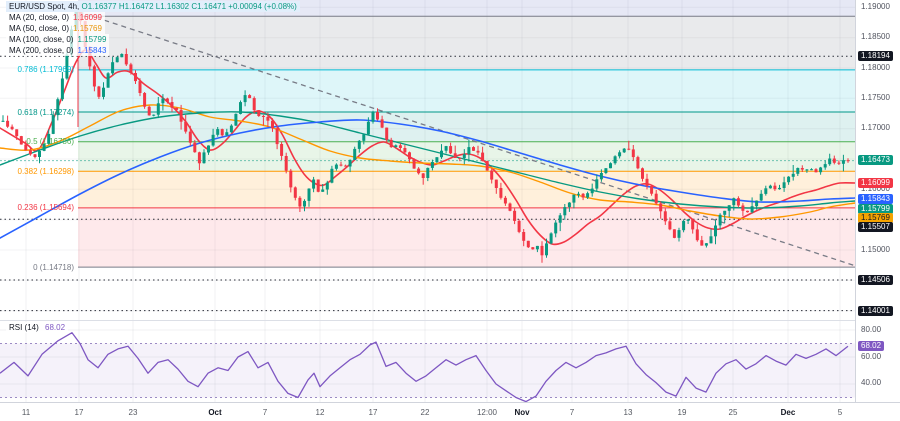 The height and width of the screenshot is (421, 900). What do you see at coordinates (41, 39) in the screenshot?
I see `ma-legend-label: MA (100, close, 0)` at bounding box center [41, 39].